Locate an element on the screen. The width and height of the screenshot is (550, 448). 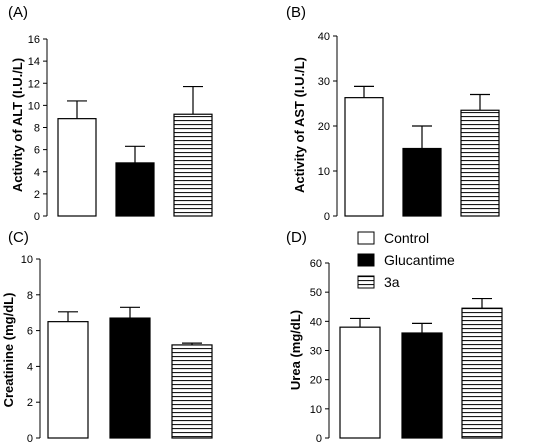
legend-swatch-3a is located at coordinates (366, 282).